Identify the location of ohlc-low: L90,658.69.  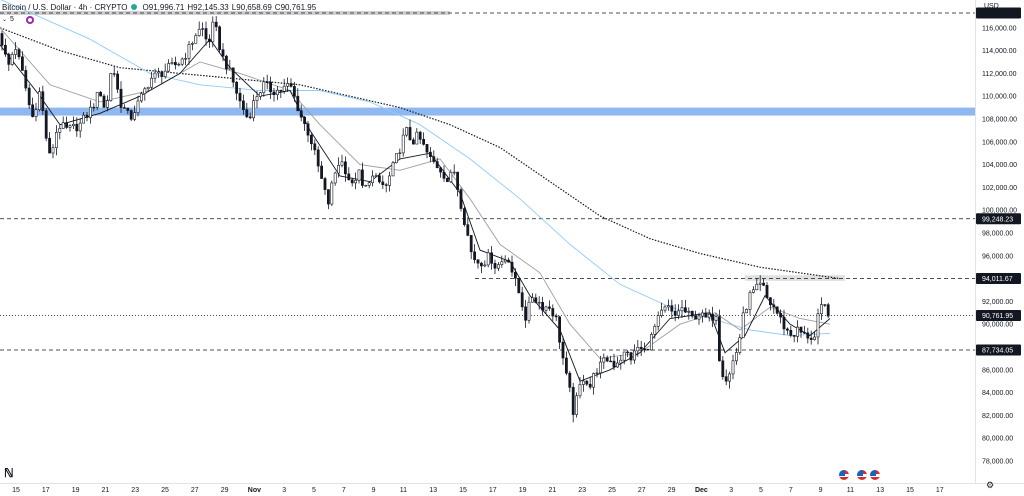
(251, 7).